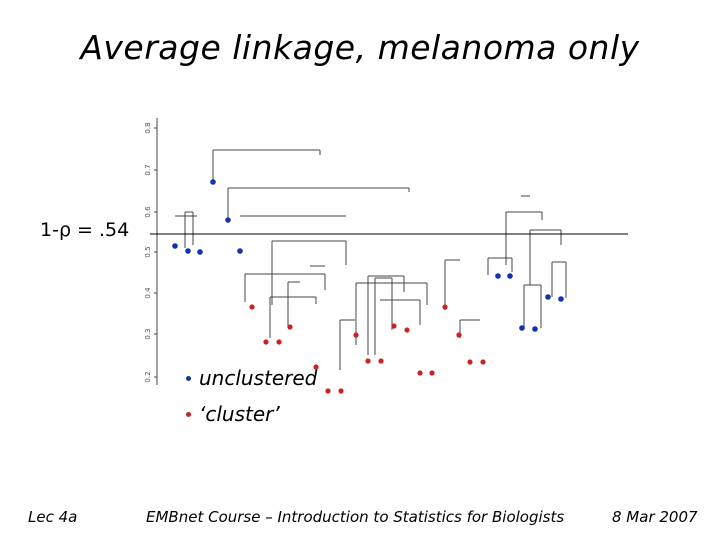 Image resolution: width=720 pixels, height=540 pixels. I want to click on footer-left: Lec 4a, so click(53, 517).